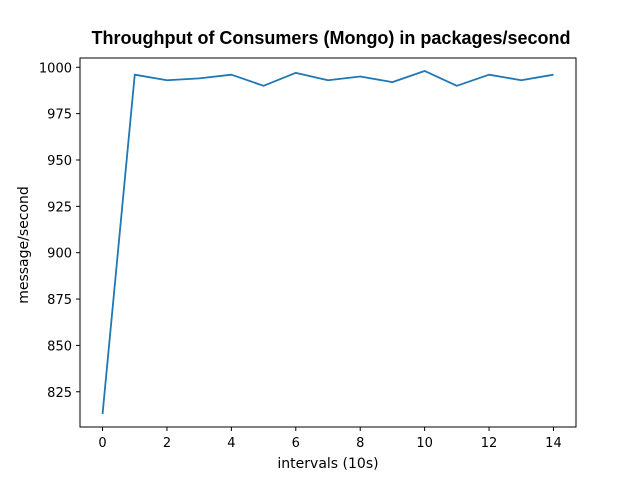  What do you see at coordinates (59, 346) in the screenshot?
I see `y-tick-label: 850` at bounding box center [59, 346].